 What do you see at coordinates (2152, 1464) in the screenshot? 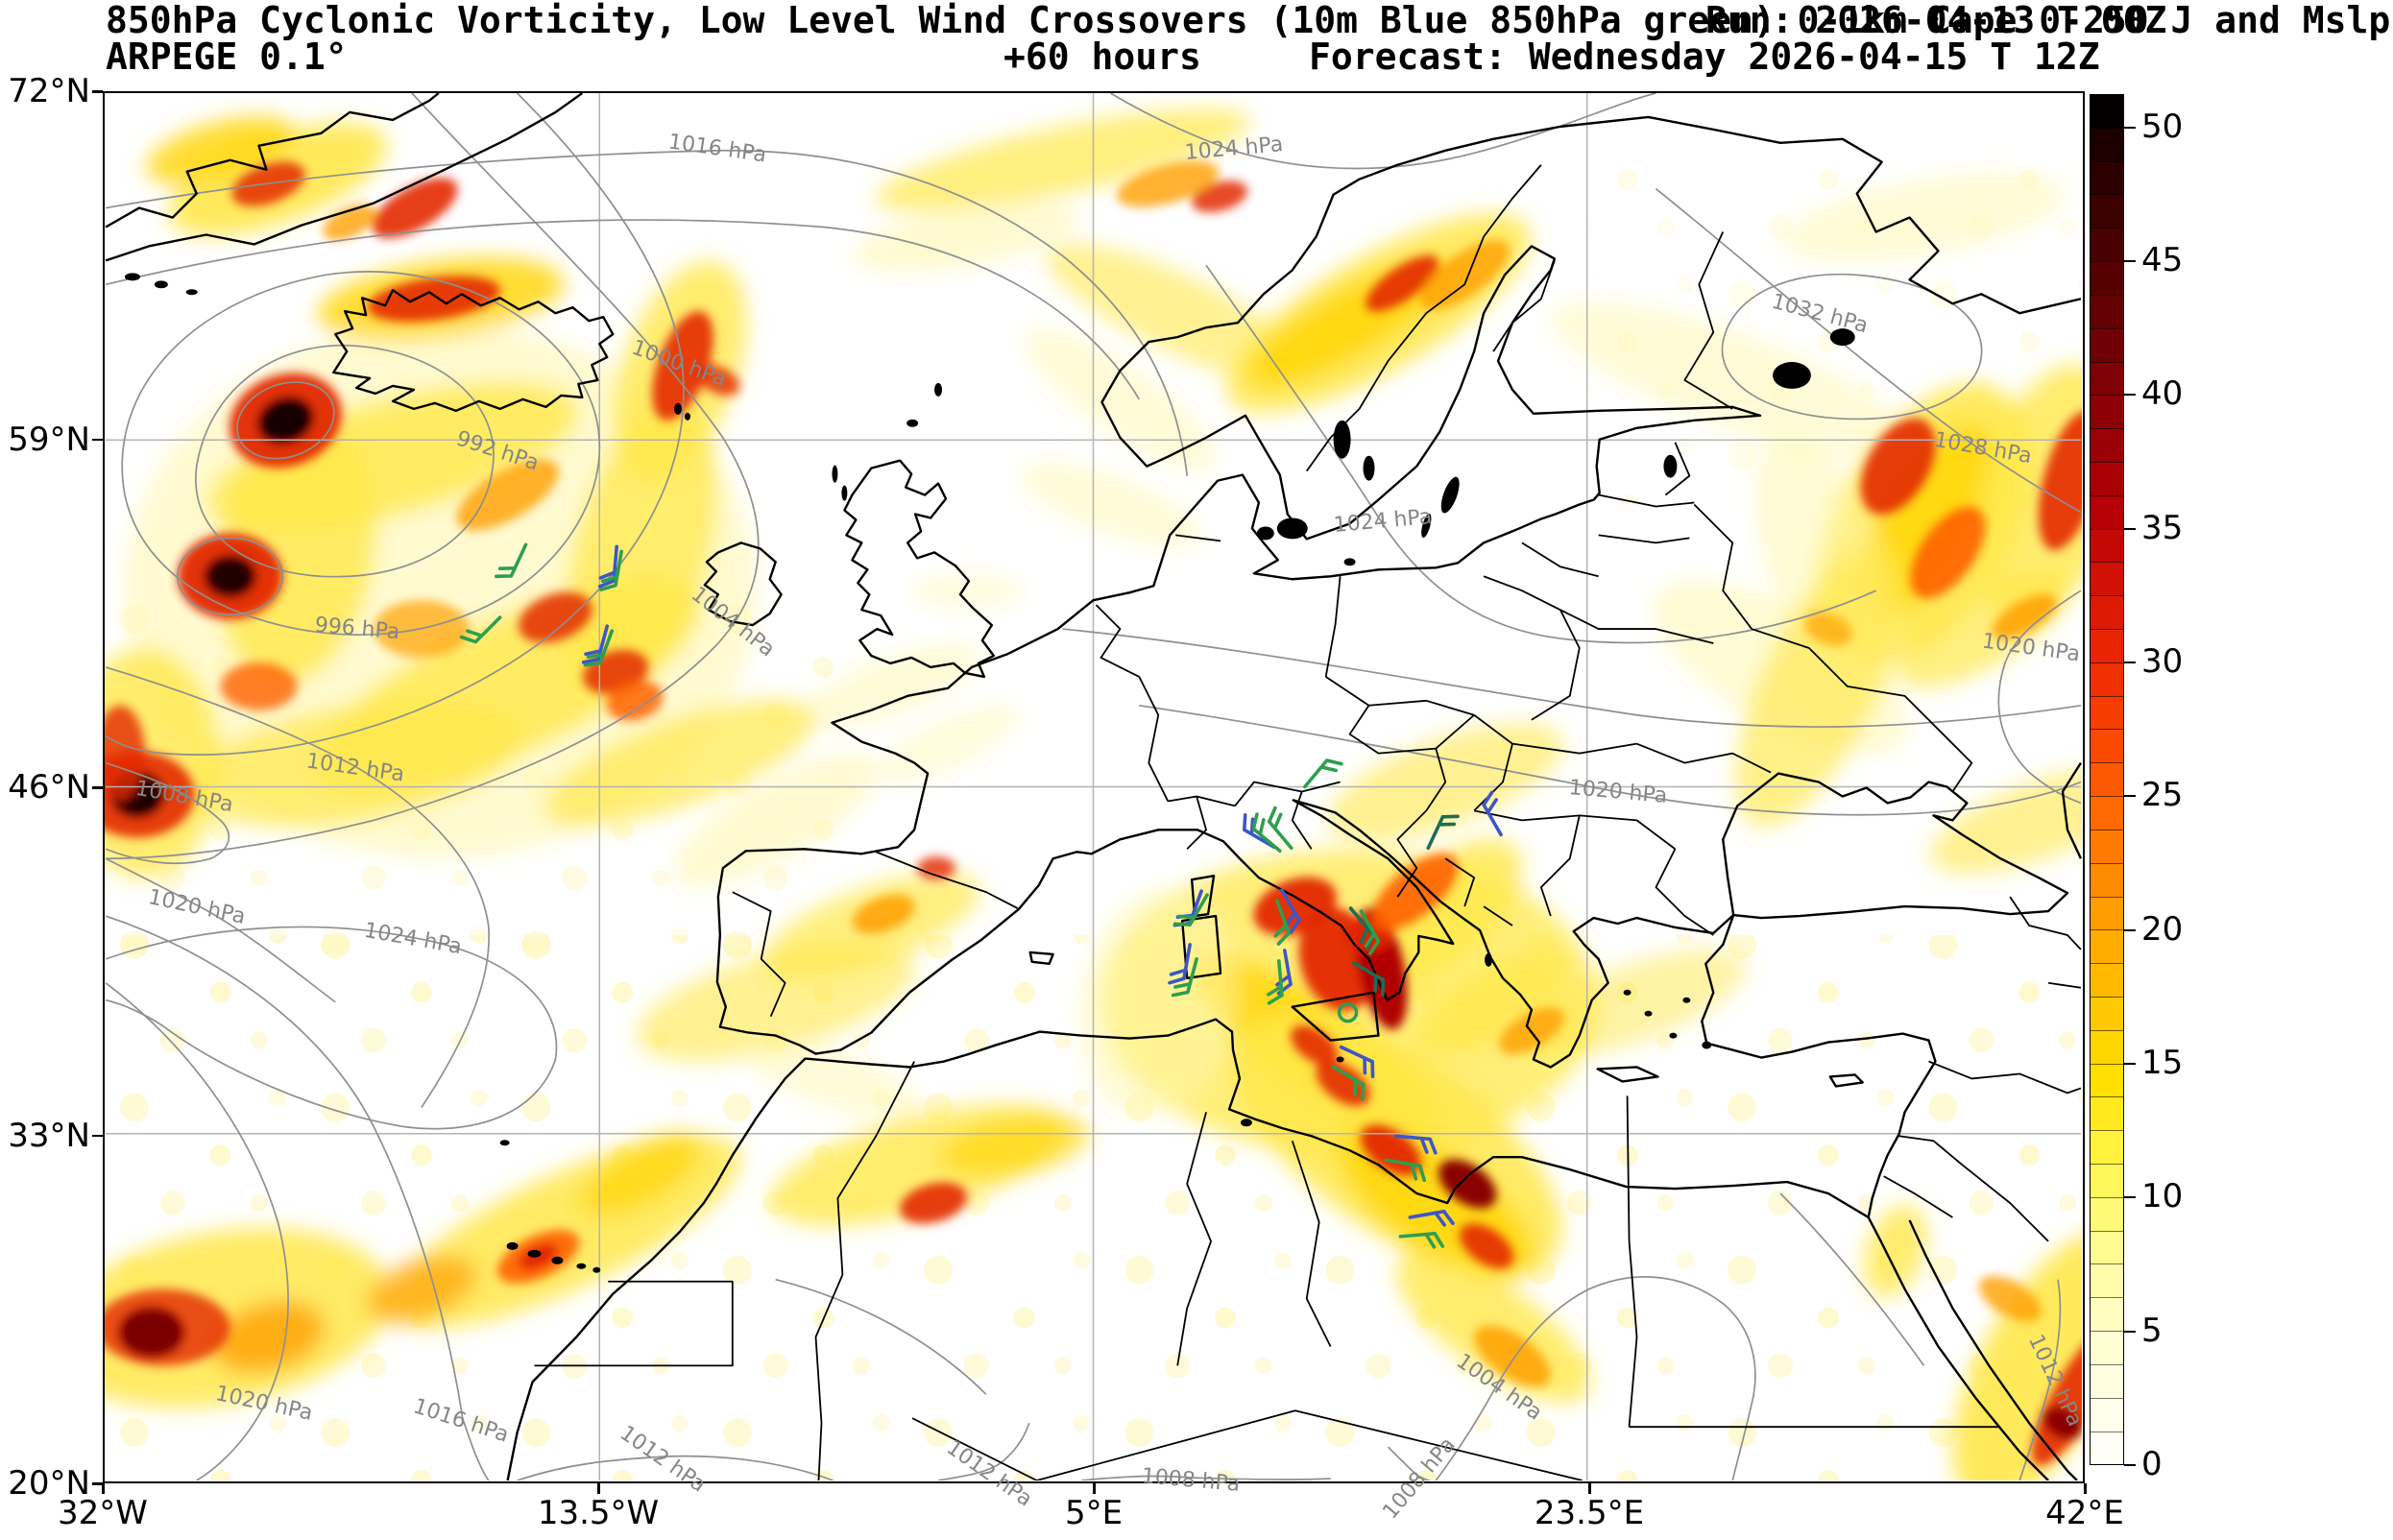
I see `colorbar-tick-label: 0` at bounding box center [2152, 1464].